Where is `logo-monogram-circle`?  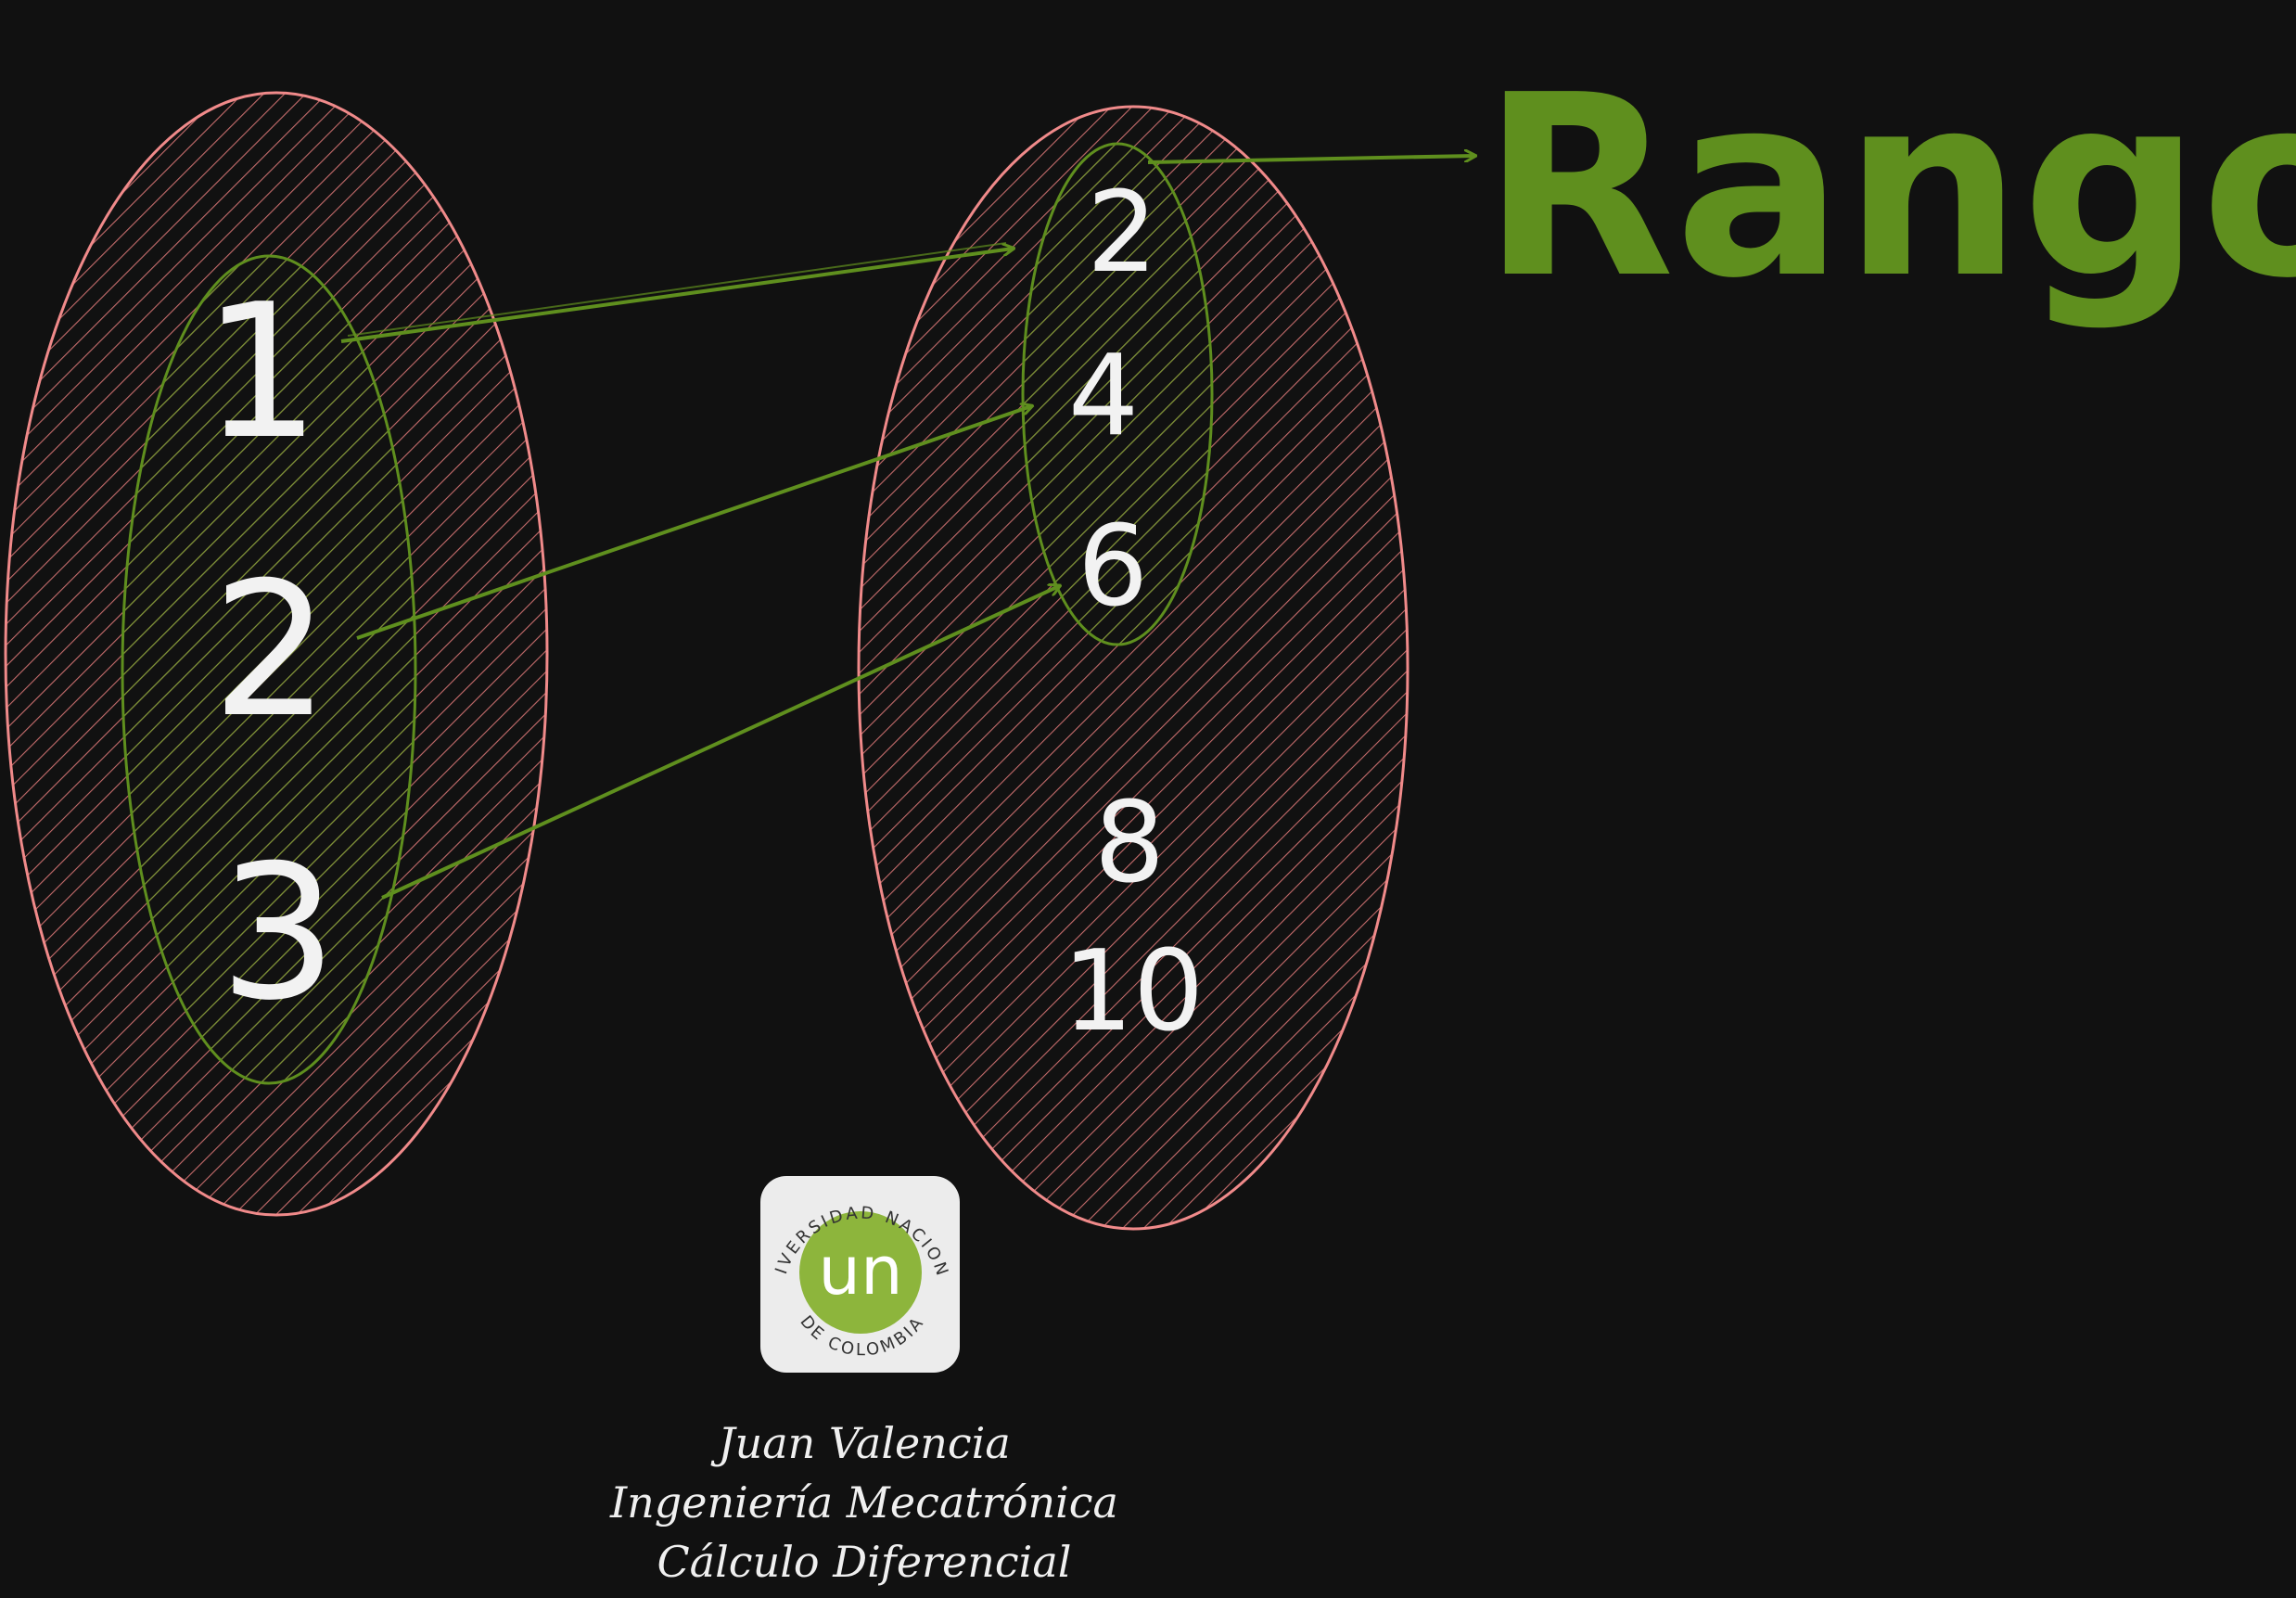
logo-monogram-circle is located at coordinates (860, 1272).